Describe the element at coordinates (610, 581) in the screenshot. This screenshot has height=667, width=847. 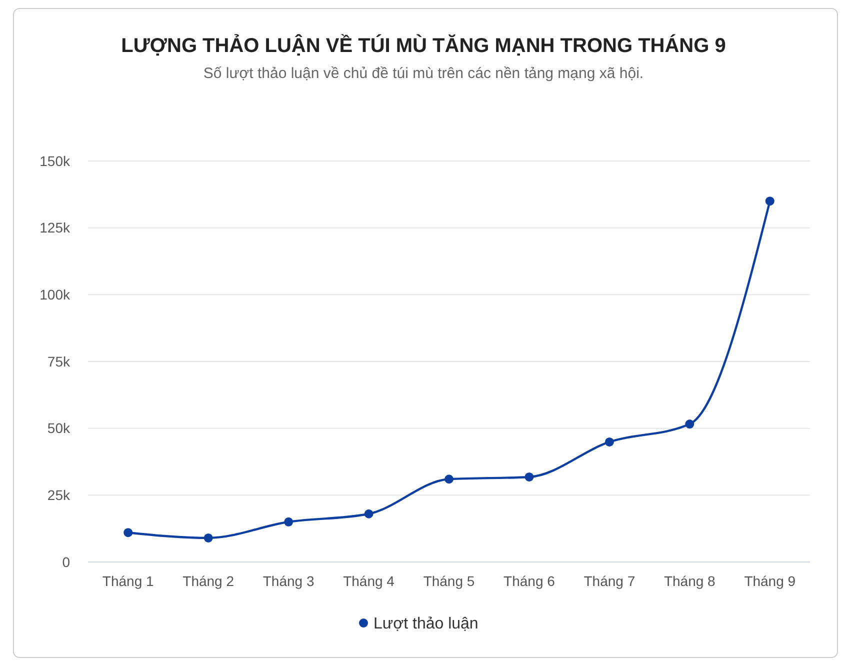
I see `x-tick-label: Tháng 7` at that location.